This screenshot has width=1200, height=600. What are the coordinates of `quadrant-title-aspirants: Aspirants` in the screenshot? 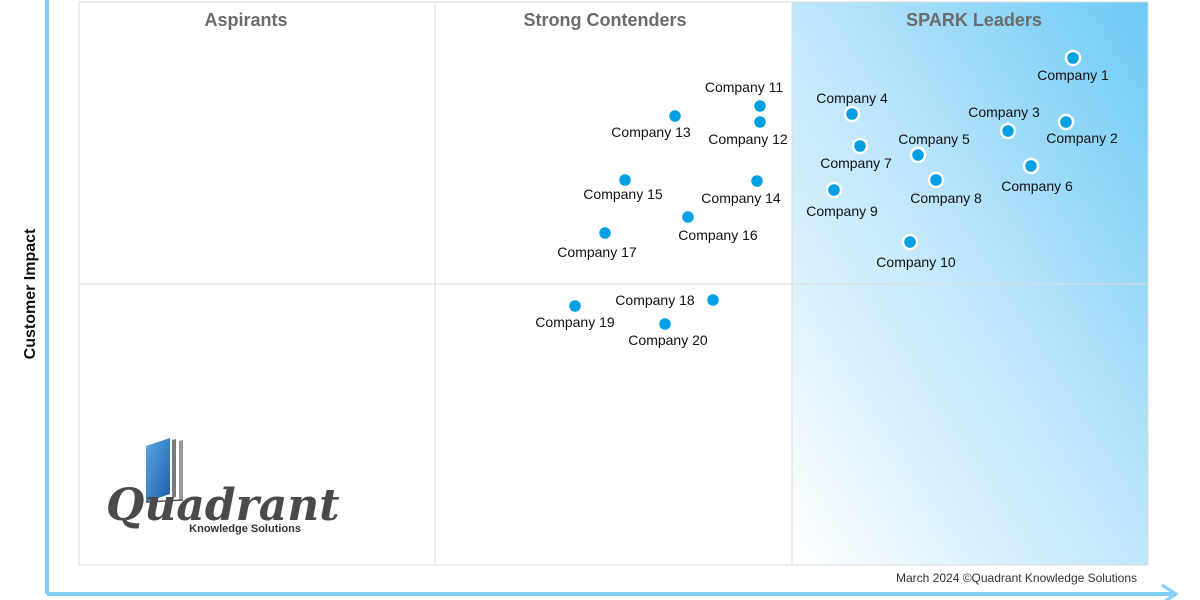 It's located at (245, 20).